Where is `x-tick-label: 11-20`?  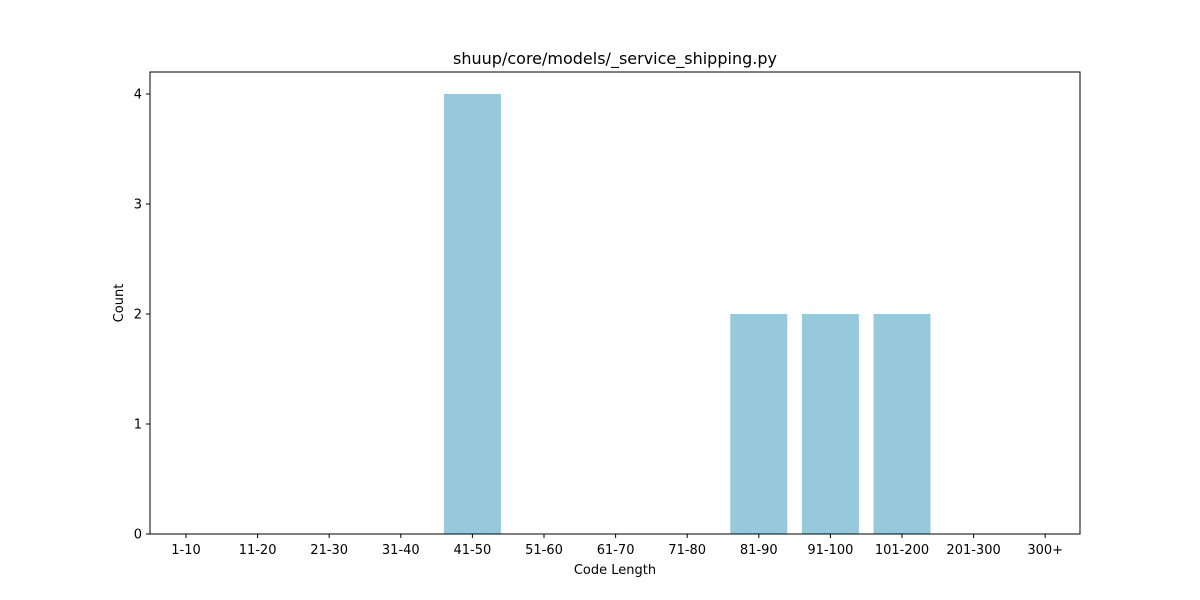 x-tick-label: 11-20 is located at coordinates (258, 550).